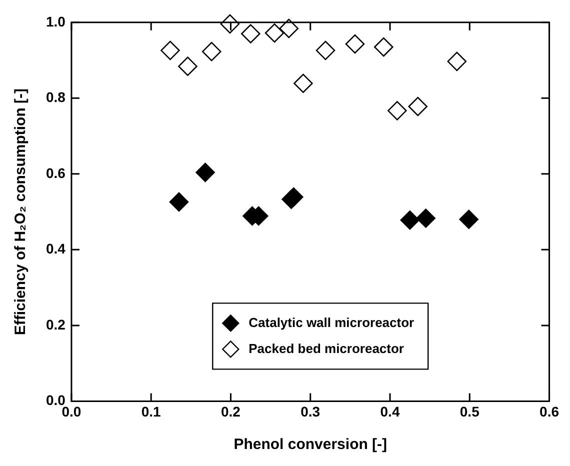 This screenshot has width=570, height=466. What do you see at coordinates (56, 248) in the screenshot?
I see `y-tick-label: 0.4` at bounding box center [56, 248].